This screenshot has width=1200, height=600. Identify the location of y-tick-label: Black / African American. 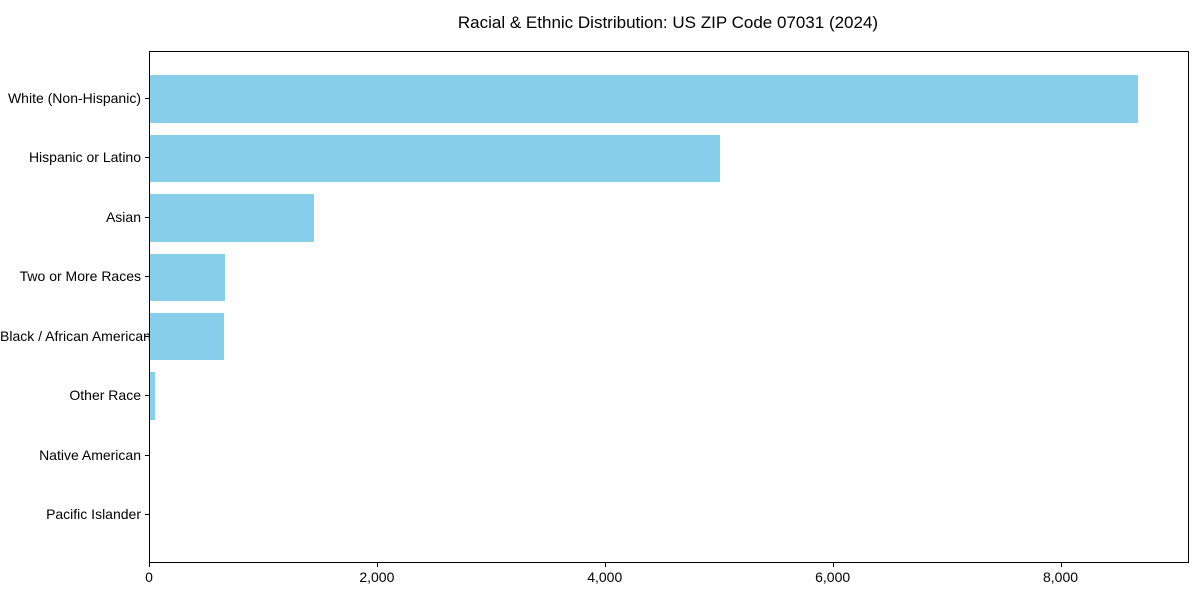
(75, 335).